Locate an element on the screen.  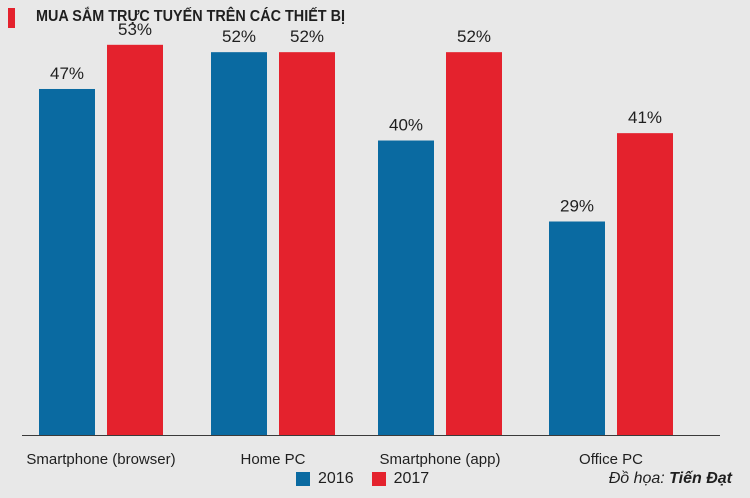
legend-item-2016: 2016 is located at coordinates (325, 479).